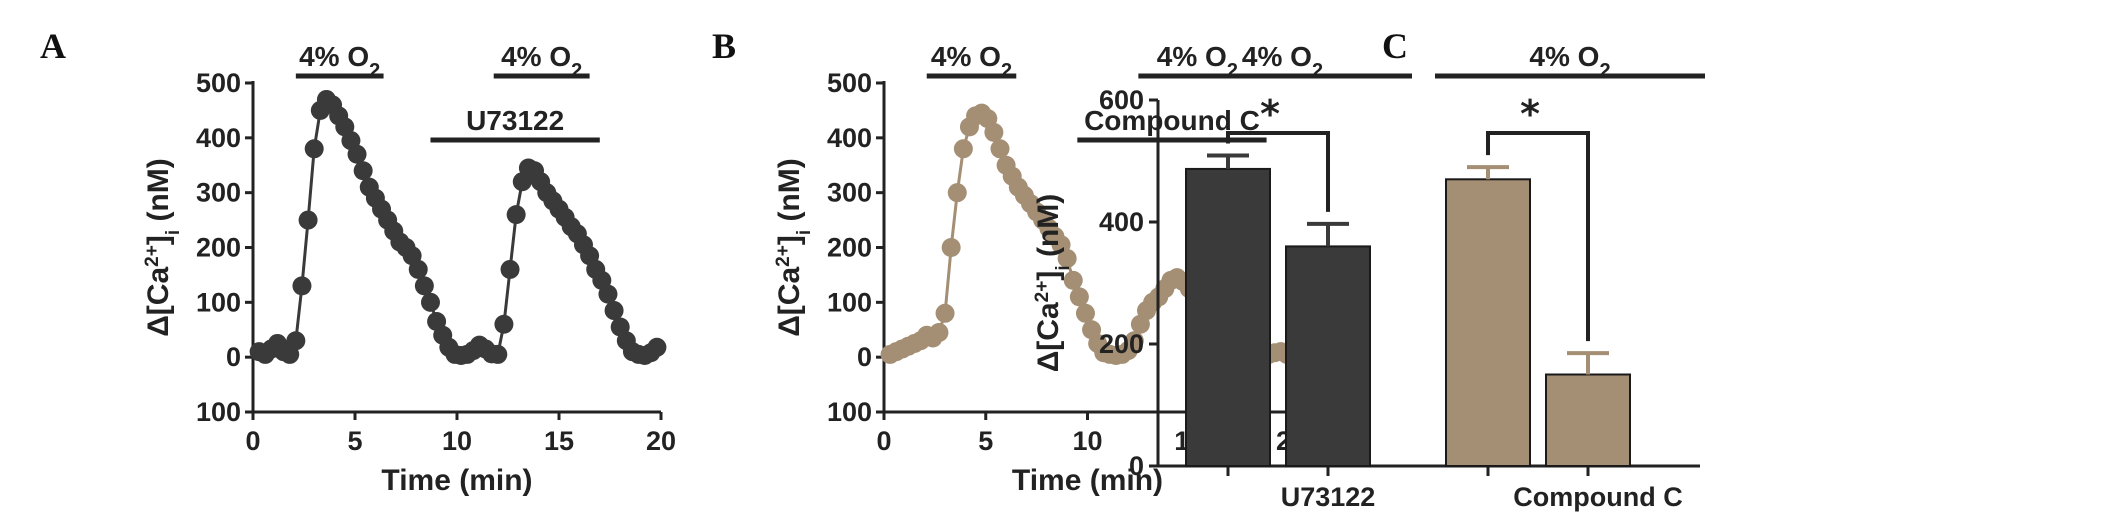 This screenshot has width=2126, height=522. I want to click on x-tick-label: 10, so click(457, 441).